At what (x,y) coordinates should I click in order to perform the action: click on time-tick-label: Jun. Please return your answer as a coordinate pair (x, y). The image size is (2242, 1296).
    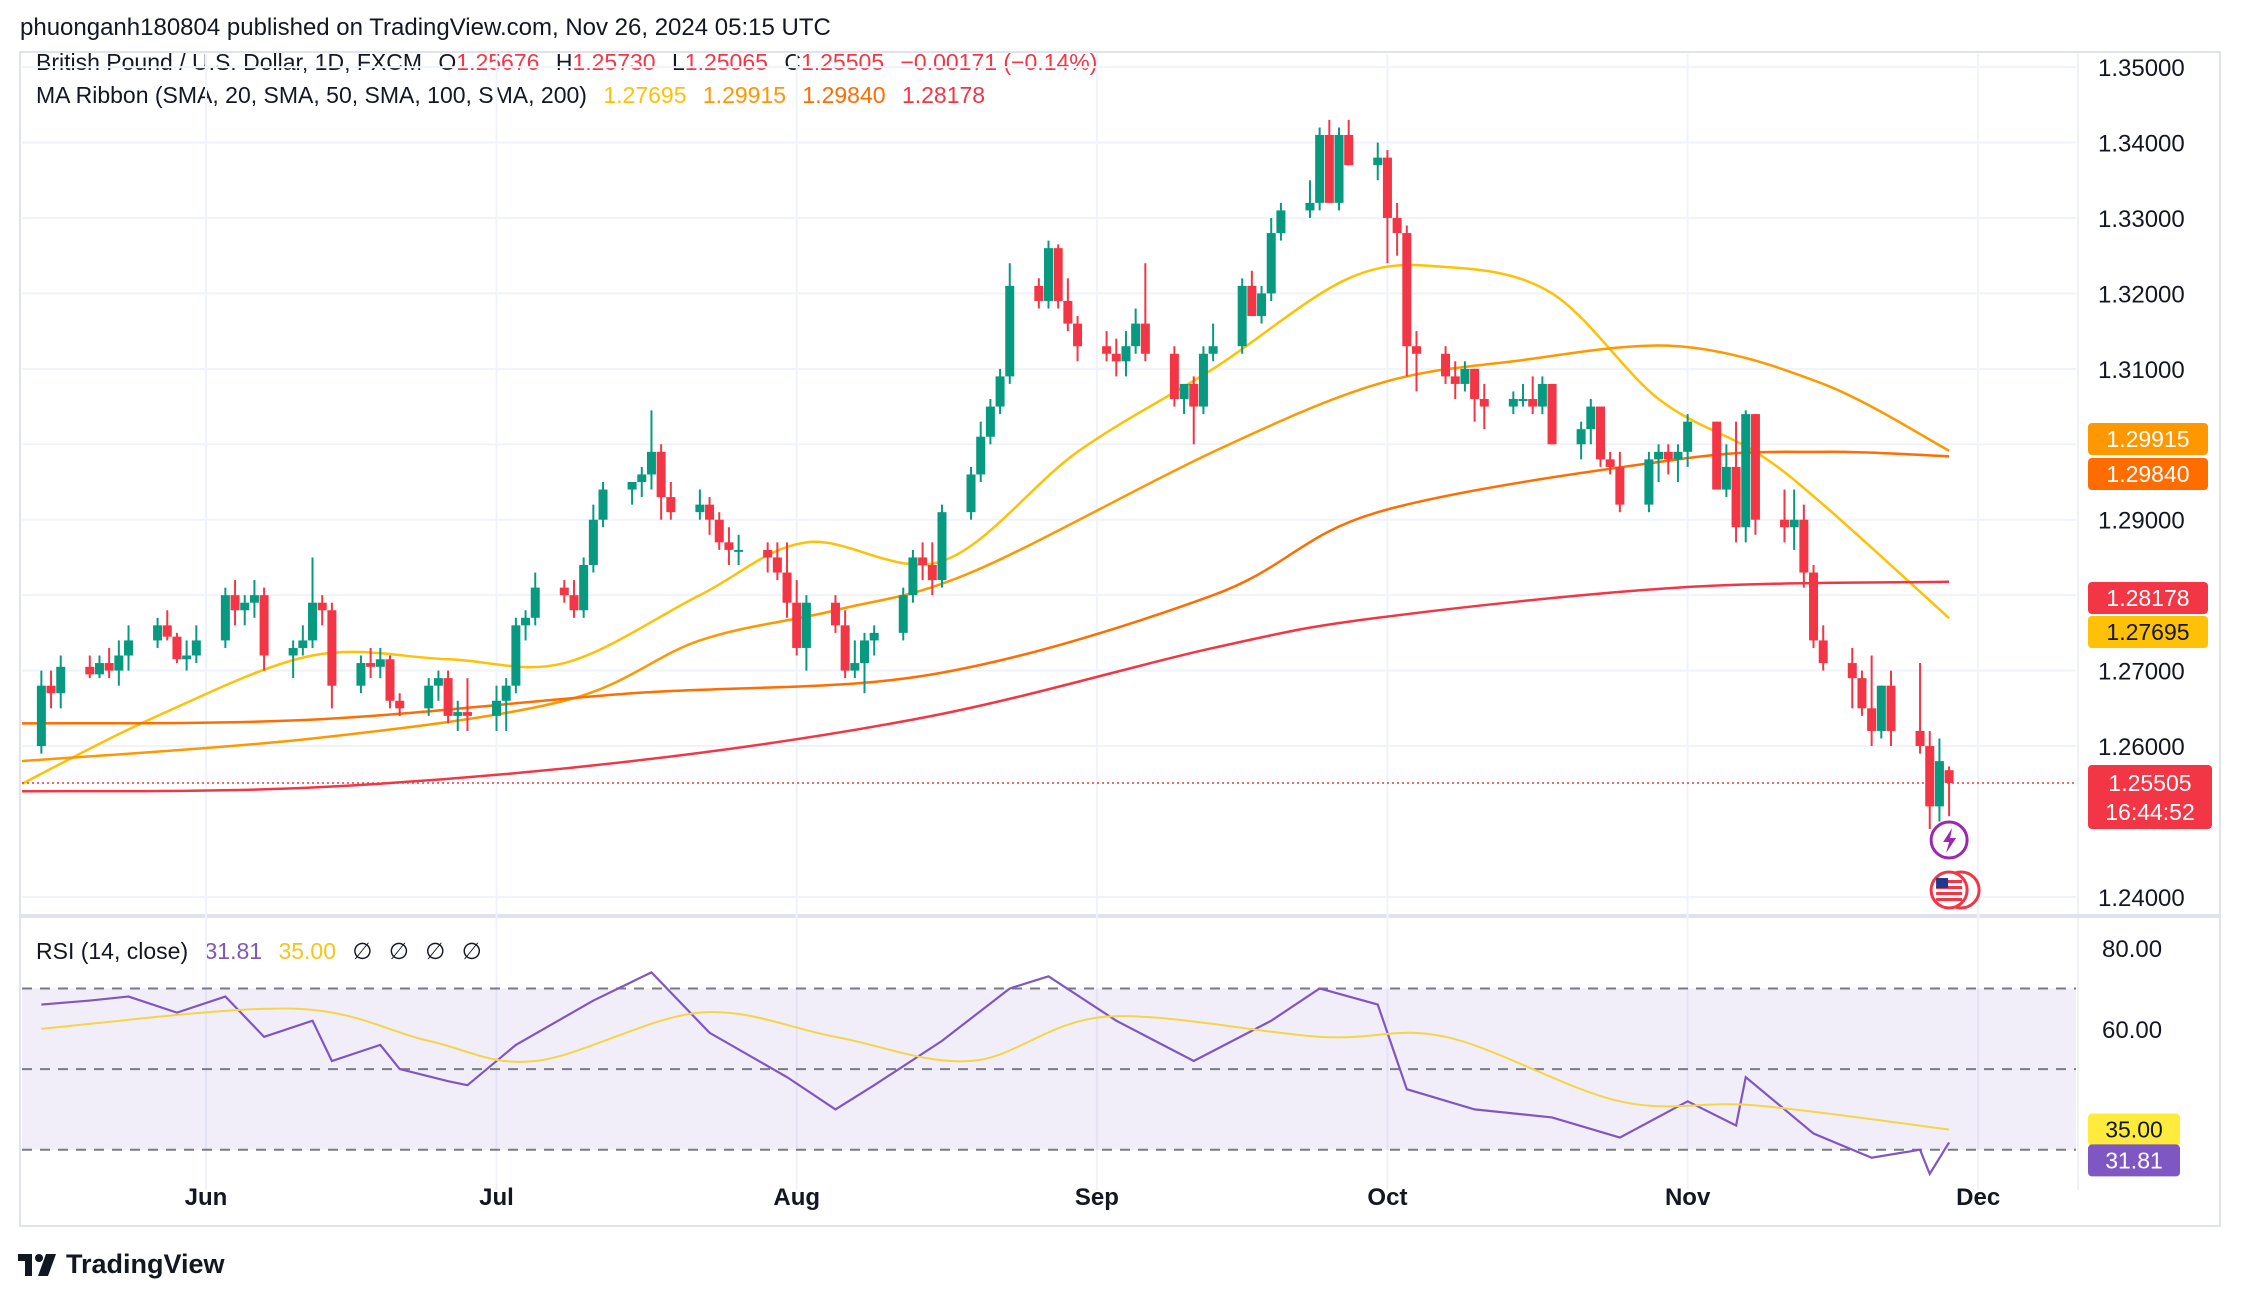
    Looking at the image, I should click on (206, 1197).